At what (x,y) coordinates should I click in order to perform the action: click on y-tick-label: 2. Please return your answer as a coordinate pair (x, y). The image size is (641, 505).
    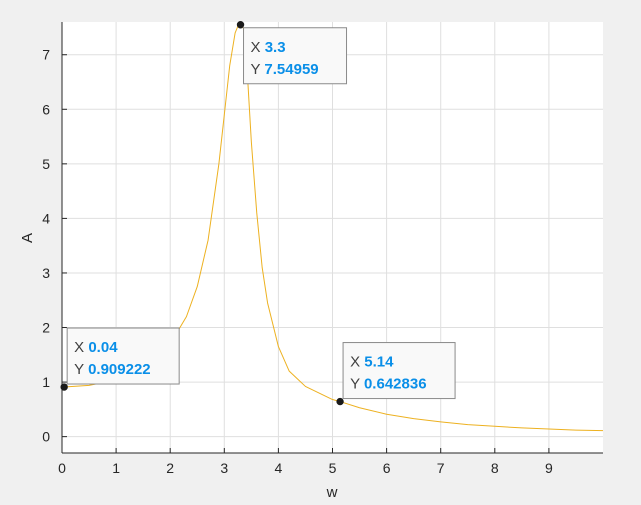
    Looking at the image, I should click on (46, 328).